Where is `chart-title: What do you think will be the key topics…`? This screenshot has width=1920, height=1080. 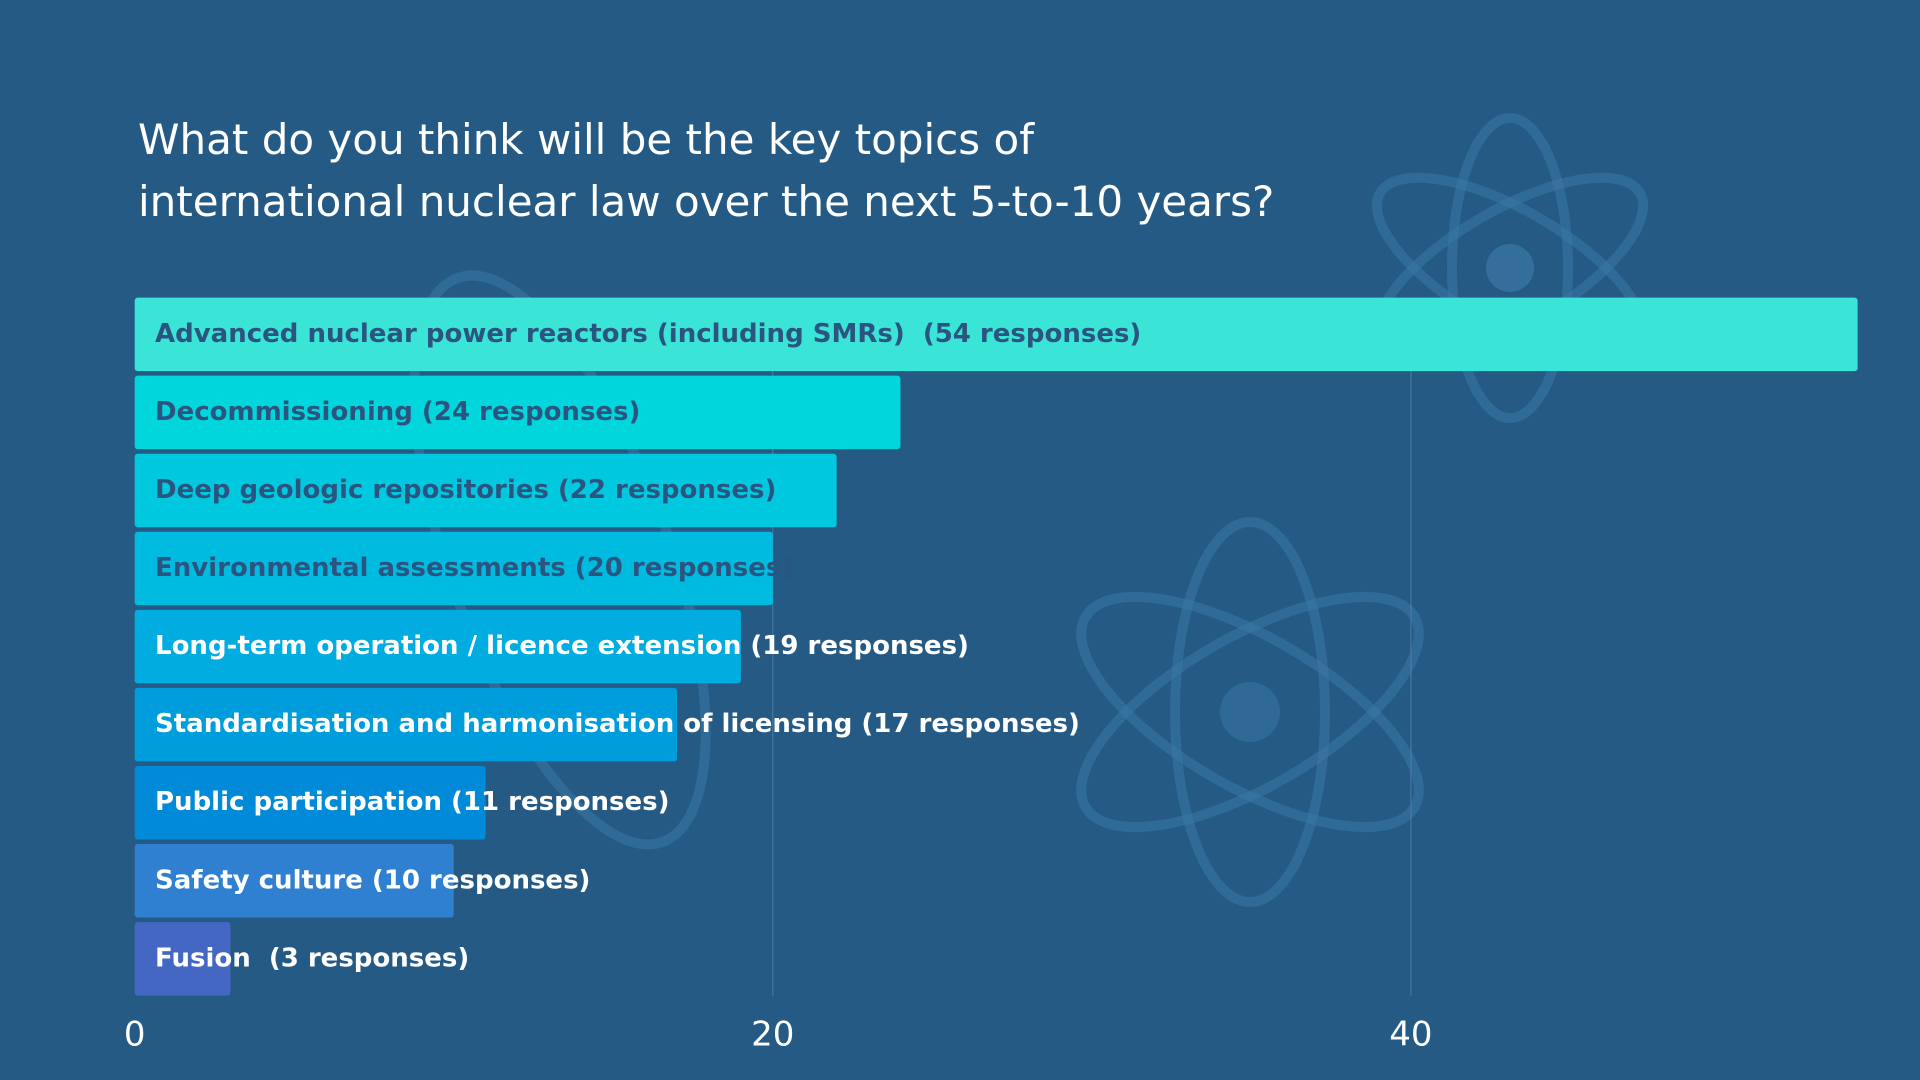 chart-title: What do you think will be the key topics… is located at coordinates (586, 139).